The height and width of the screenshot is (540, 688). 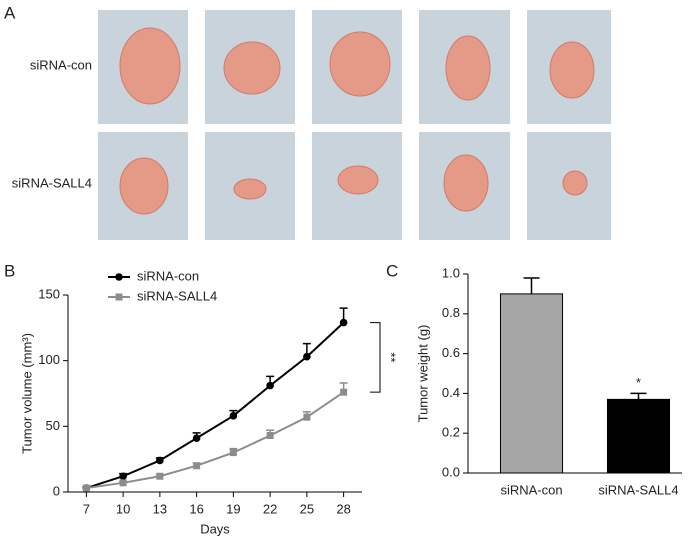 What do you see at coordinates (638, 382) in the screenshot?
I see `annotation: *` at bounding box center [638, 382].